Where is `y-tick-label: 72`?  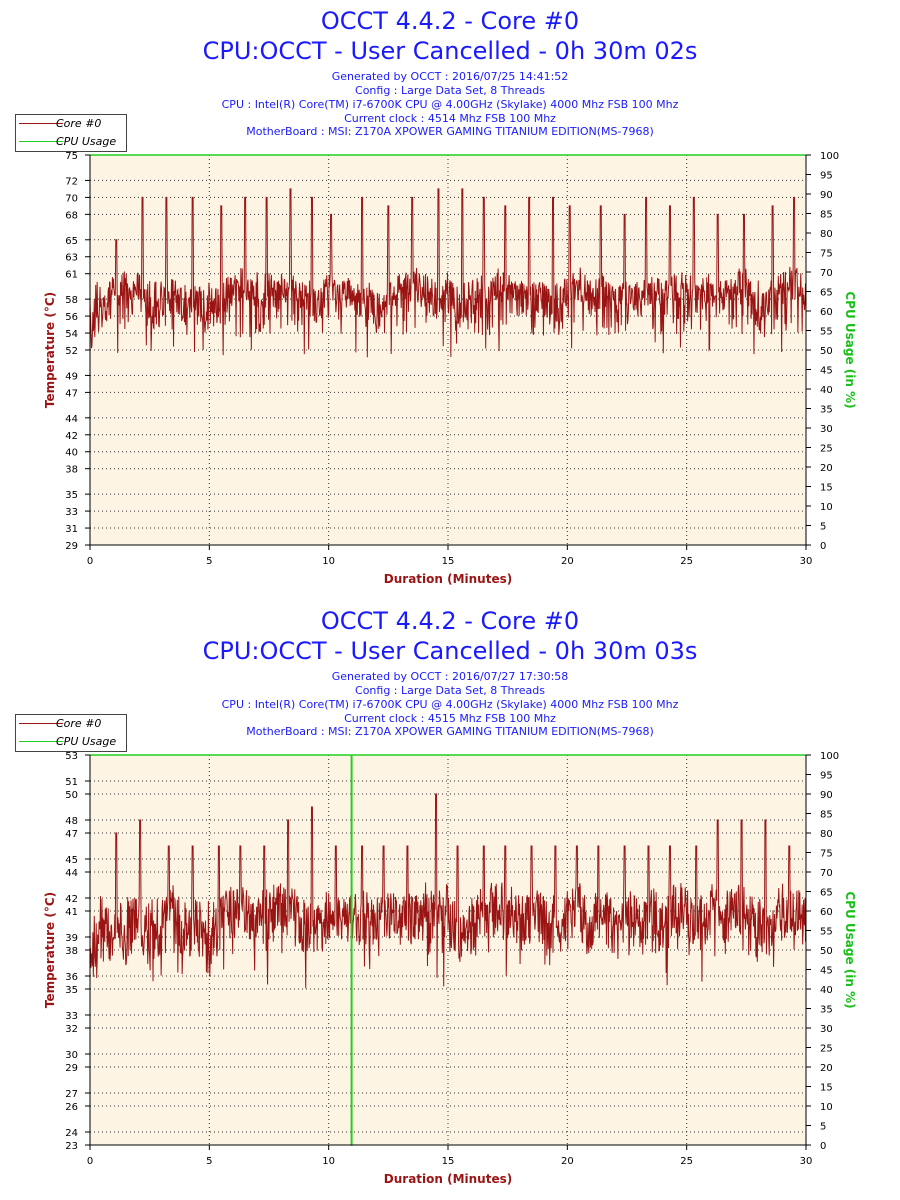
y-tick-label: 72 is located at coordinates (71, 181).